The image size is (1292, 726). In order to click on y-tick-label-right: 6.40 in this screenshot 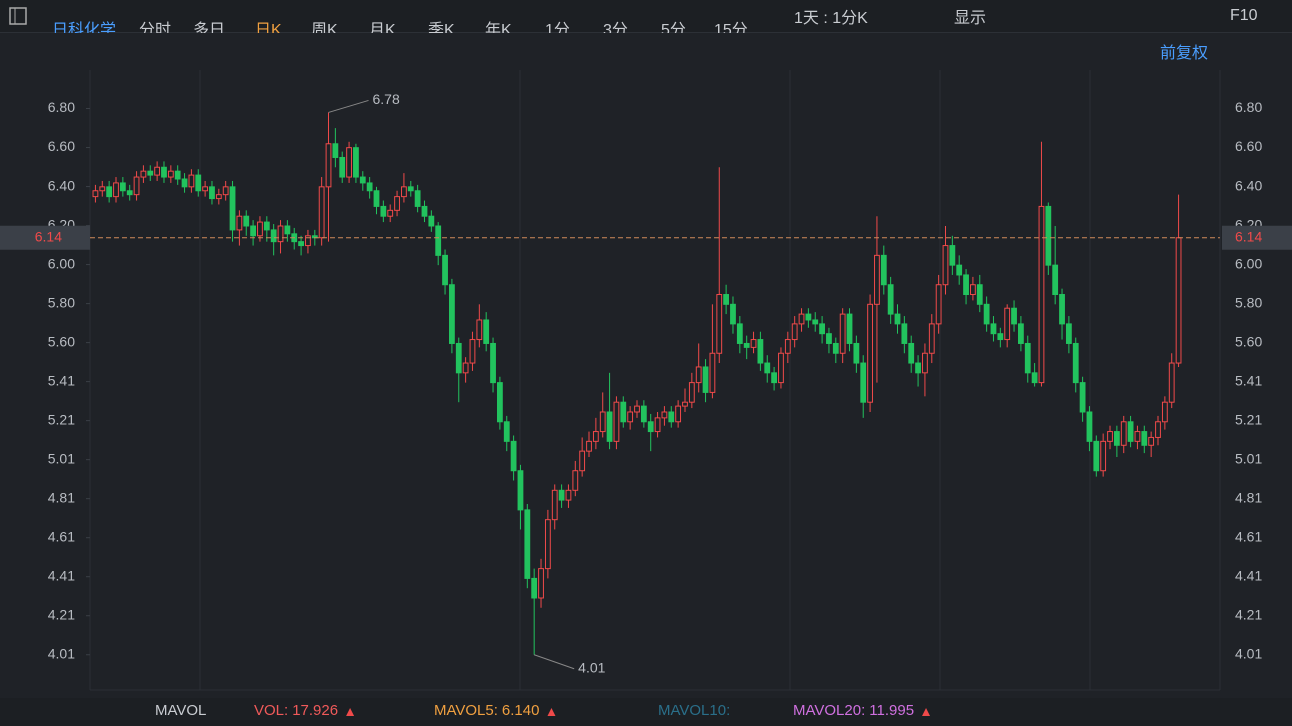, I will do `click(1248, 185)`.